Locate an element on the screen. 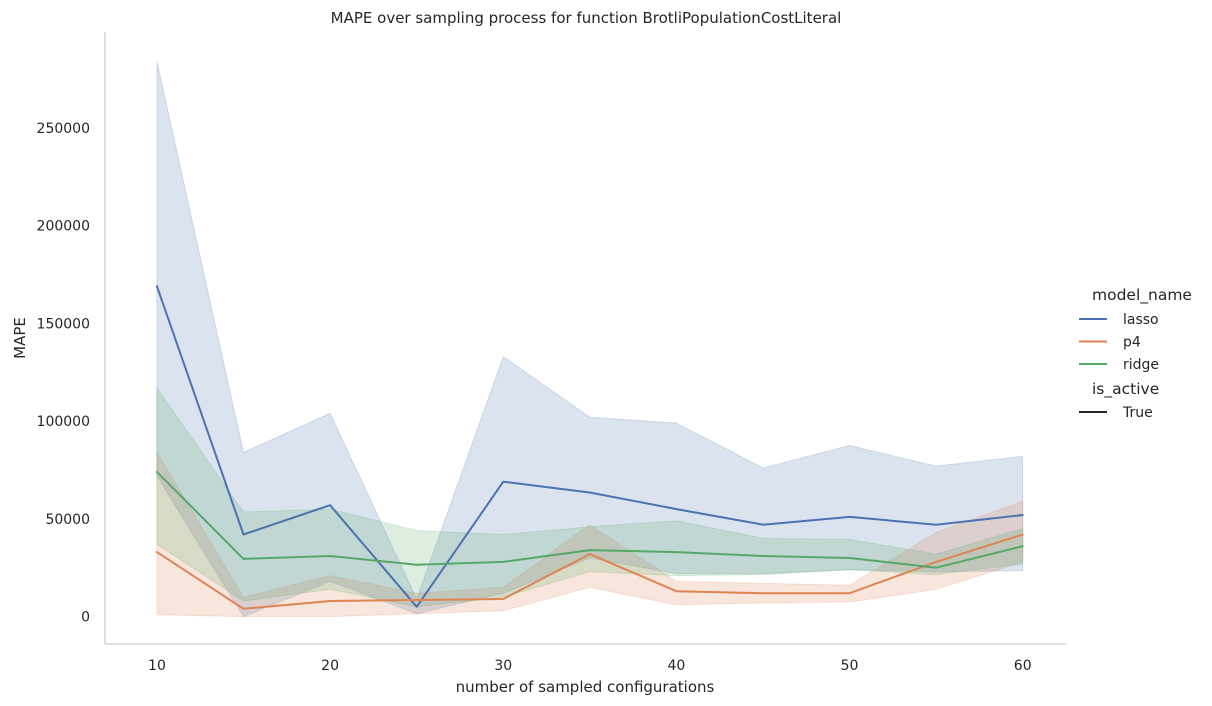 The image size is (1212, 706). x-axis-label: number of sampled configurations is located at coordinates (585, 687).